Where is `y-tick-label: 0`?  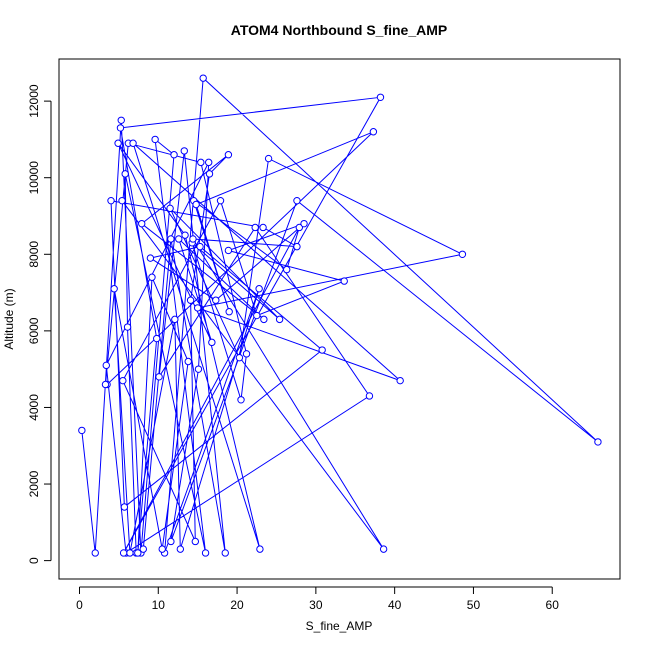
y-tick-label: 0 is located at coordinates (34, 560).